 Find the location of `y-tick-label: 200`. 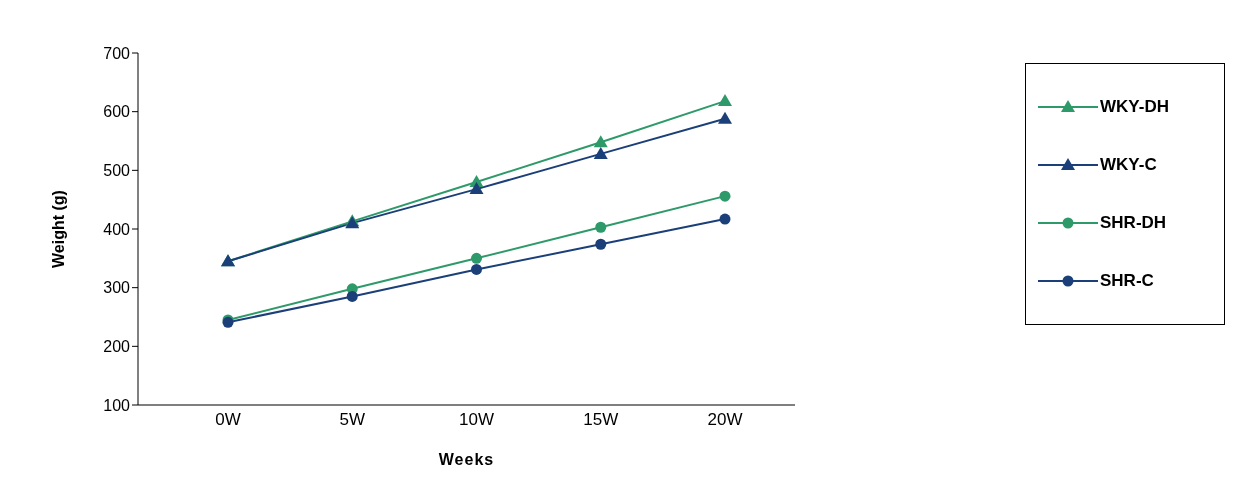

y-tick-label: 200 is located at coordinates (117, 347).